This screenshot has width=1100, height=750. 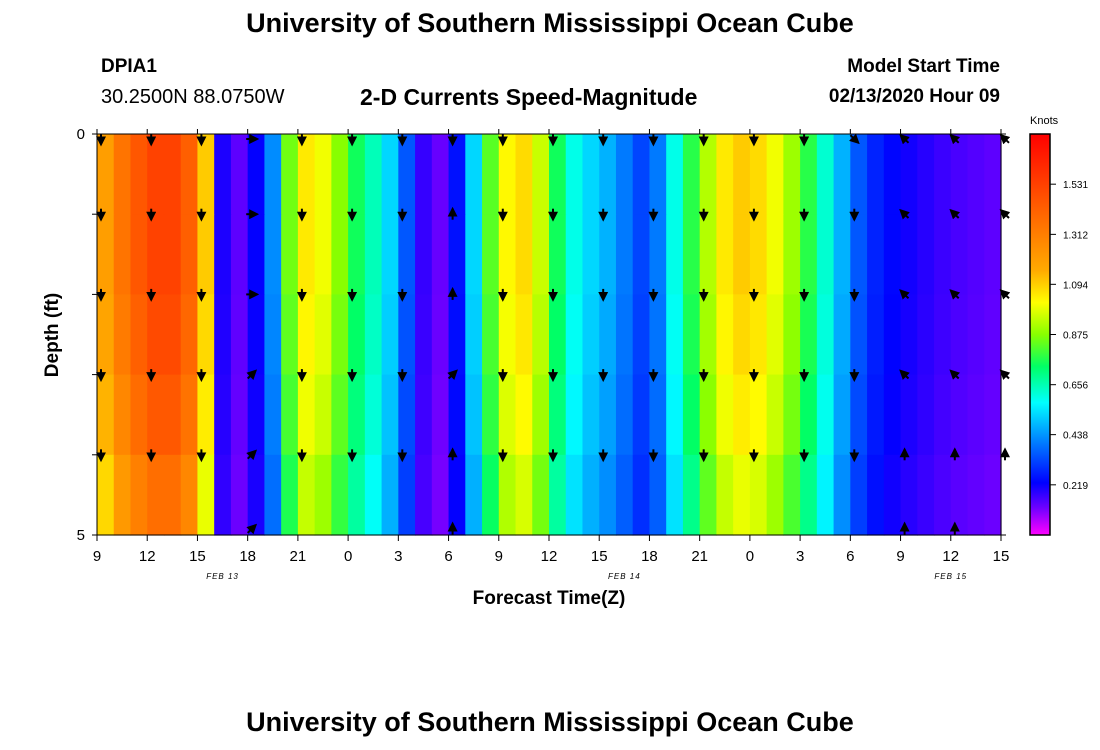 What do you see at coordinates (193, 97) in the screenshot?
I see `station-coordinates: 30.2500N 88.0750W` at bounding box center [193, 97].